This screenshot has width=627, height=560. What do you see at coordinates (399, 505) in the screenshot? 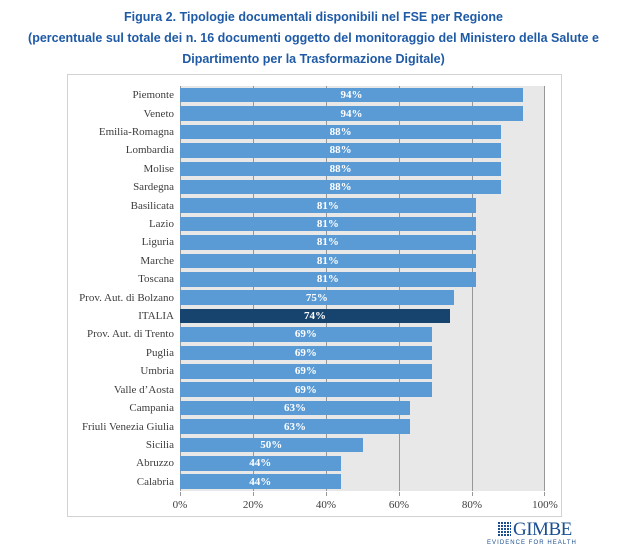
I see `x-tick-label: 60%` at bounding box center [399, 505].